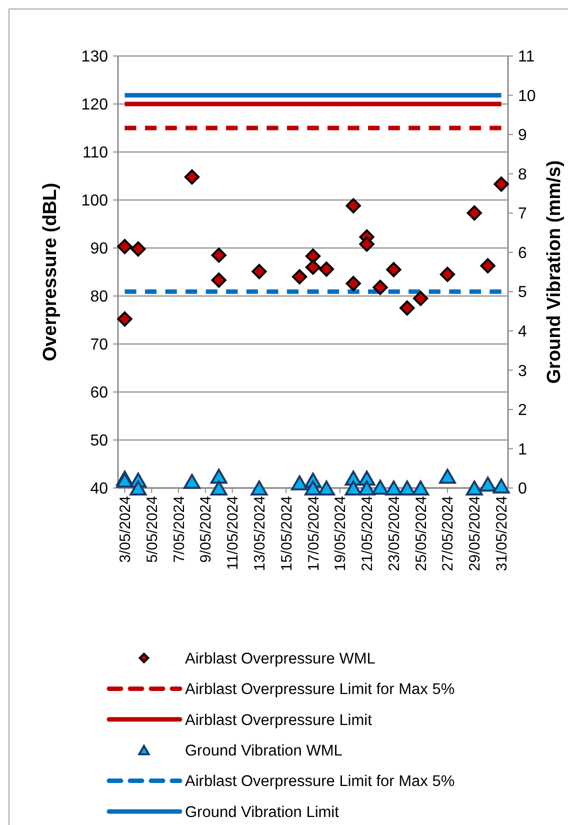  What do you see at coordinates (502, 534) in the screenshot?
I see `x-tick-label: 31/05/2024` at bounding box center [502, 534].